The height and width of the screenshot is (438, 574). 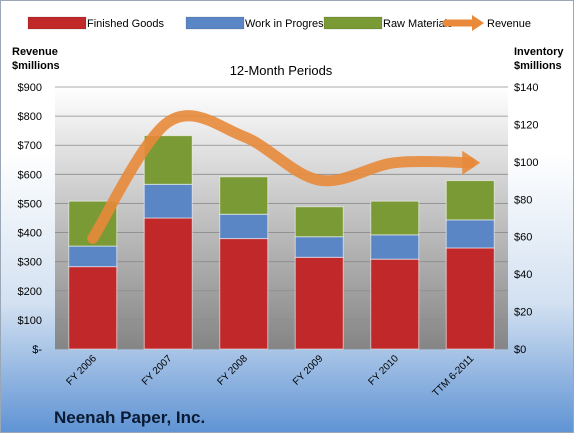 I want to click on left-tick-label: $300, so click(x=30, y=263).